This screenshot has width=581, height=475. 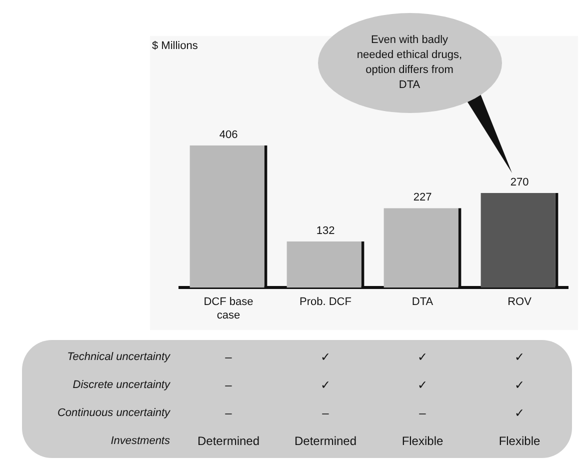 What do you see at coordinates (175, 46) in the screenshot?
I see `y-axis-title: $ Millions` at bounding box center [175, 46].